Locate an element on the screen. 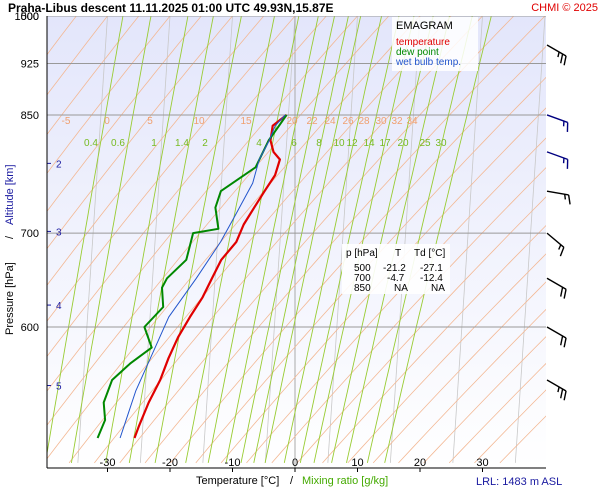  dry-adiabat-label: 10 is located at coordinates (199, 121).